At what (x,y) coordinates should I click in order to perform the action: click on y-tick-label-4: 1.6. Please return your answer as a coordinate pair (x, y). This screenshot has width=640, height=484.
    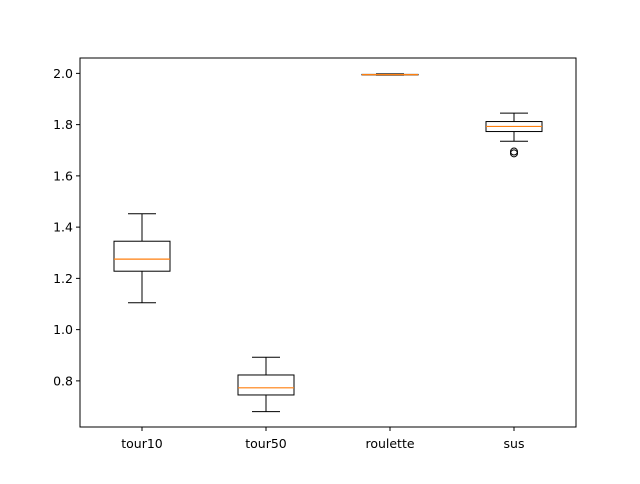
    Looking at the image, I should click on (63, 175).